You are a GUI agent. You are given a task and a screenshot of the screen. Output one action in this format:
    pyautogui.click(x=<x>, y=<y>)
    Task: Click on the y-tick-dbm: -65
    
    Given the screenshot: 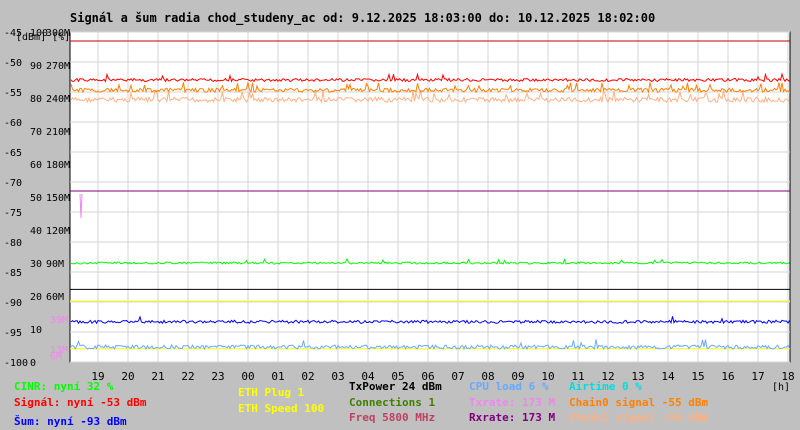 What is the action you would take?
    pyautogui.click(x=13, y=153)
    